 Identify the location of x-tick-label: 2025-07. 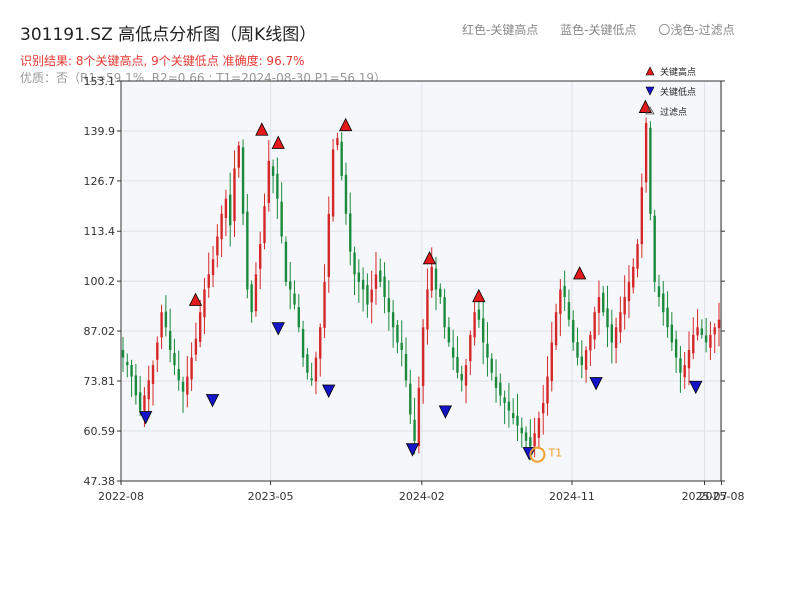
(705, 496).